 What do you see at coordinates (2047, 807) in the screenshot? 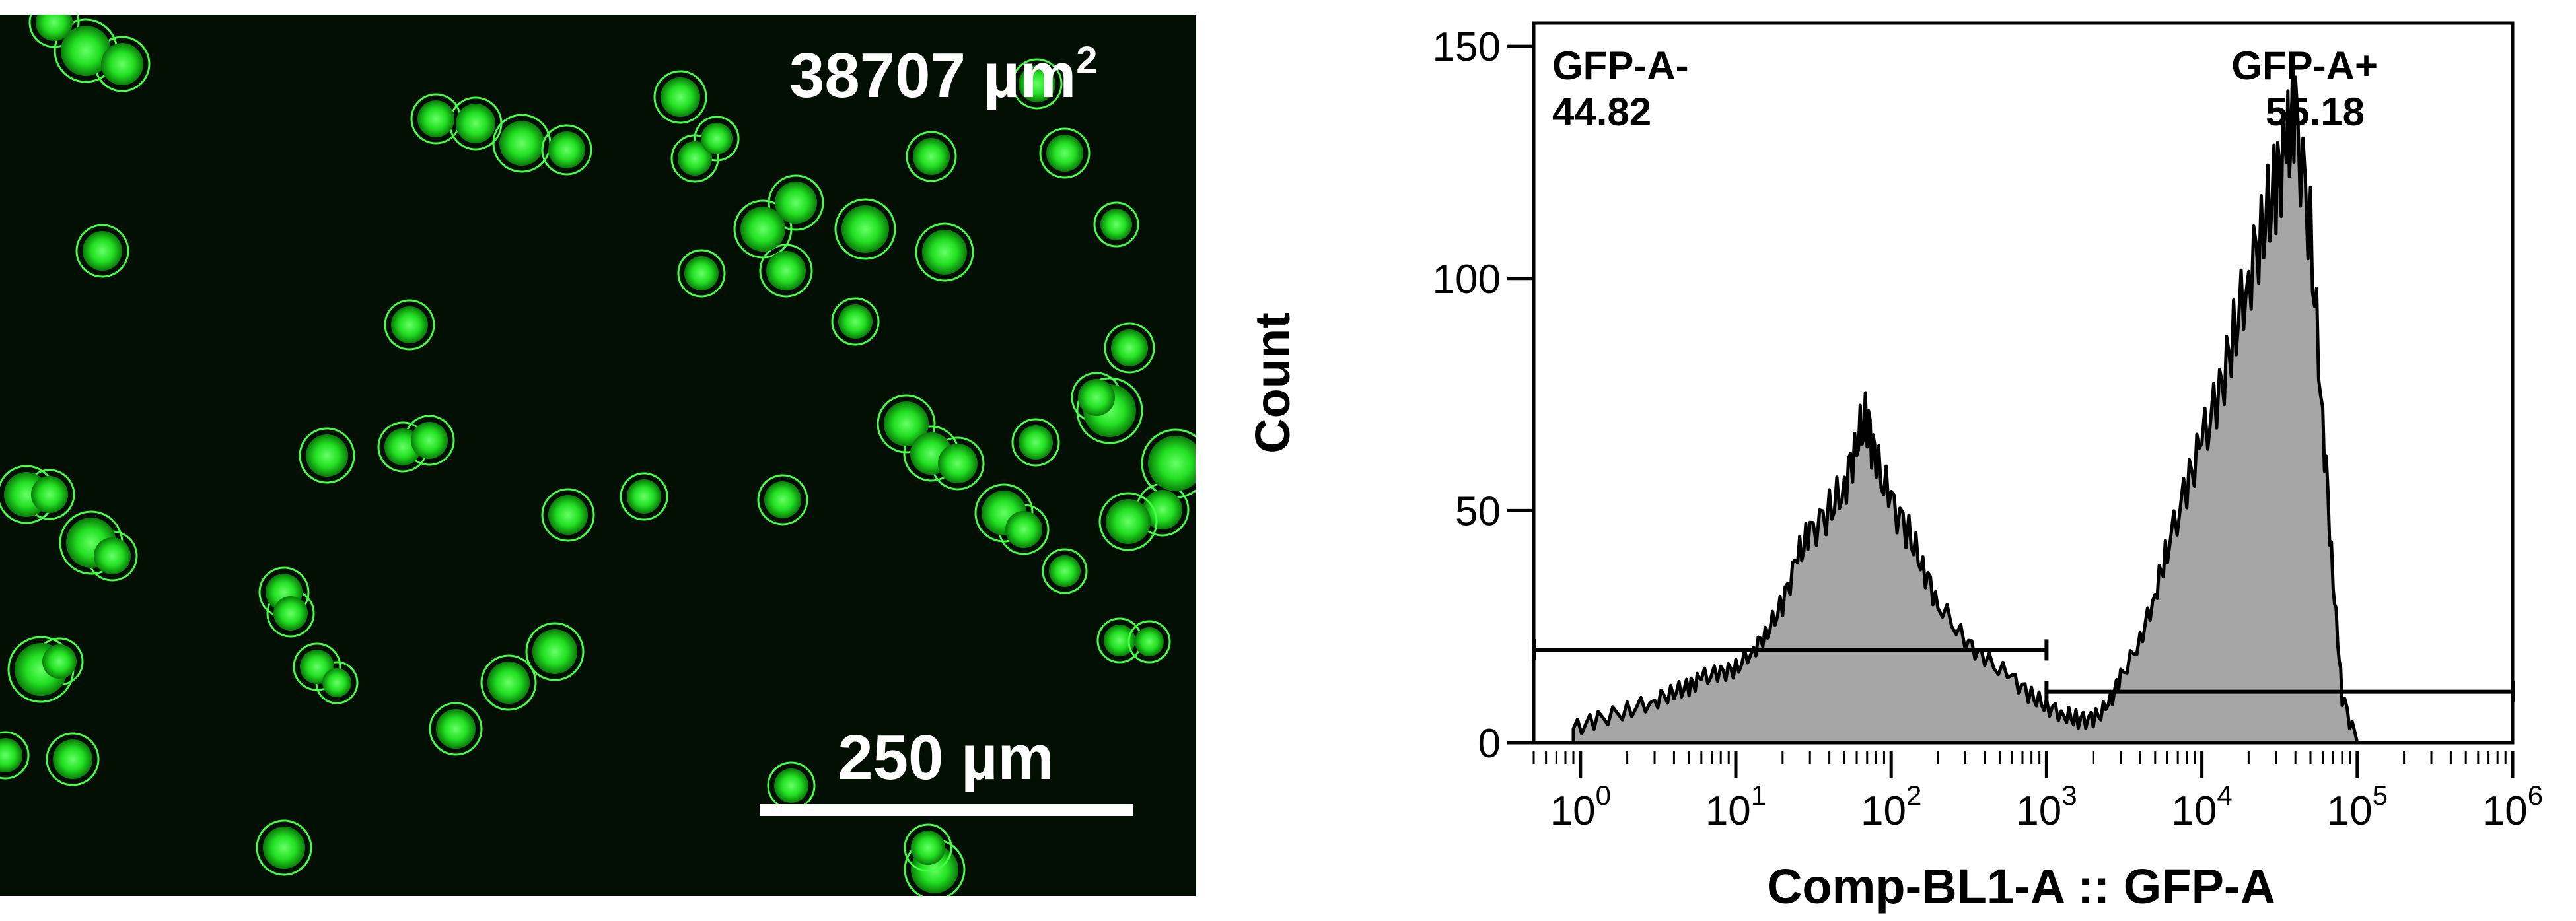
I see `x-tick-label: 10³` at bounding box center [2047, 807].